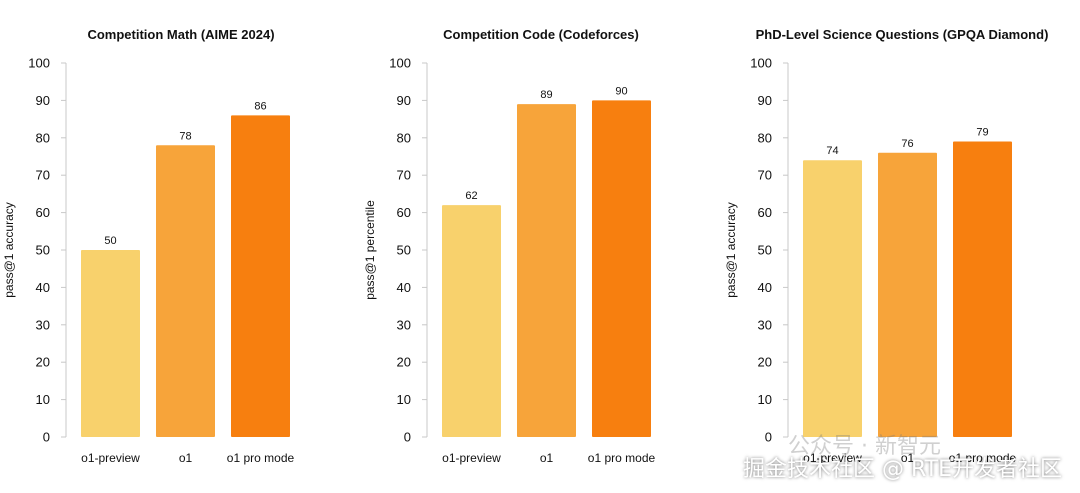  Describe the element at coordinates (110, 241) in the screenshot. I see `bar-value-label: 50` at that location.